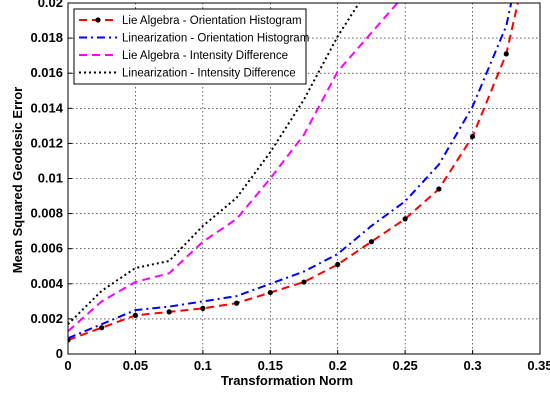 This screenshot has width=550, height=394. I want to click on x-tick-label: 0.05, so click(135, 365).